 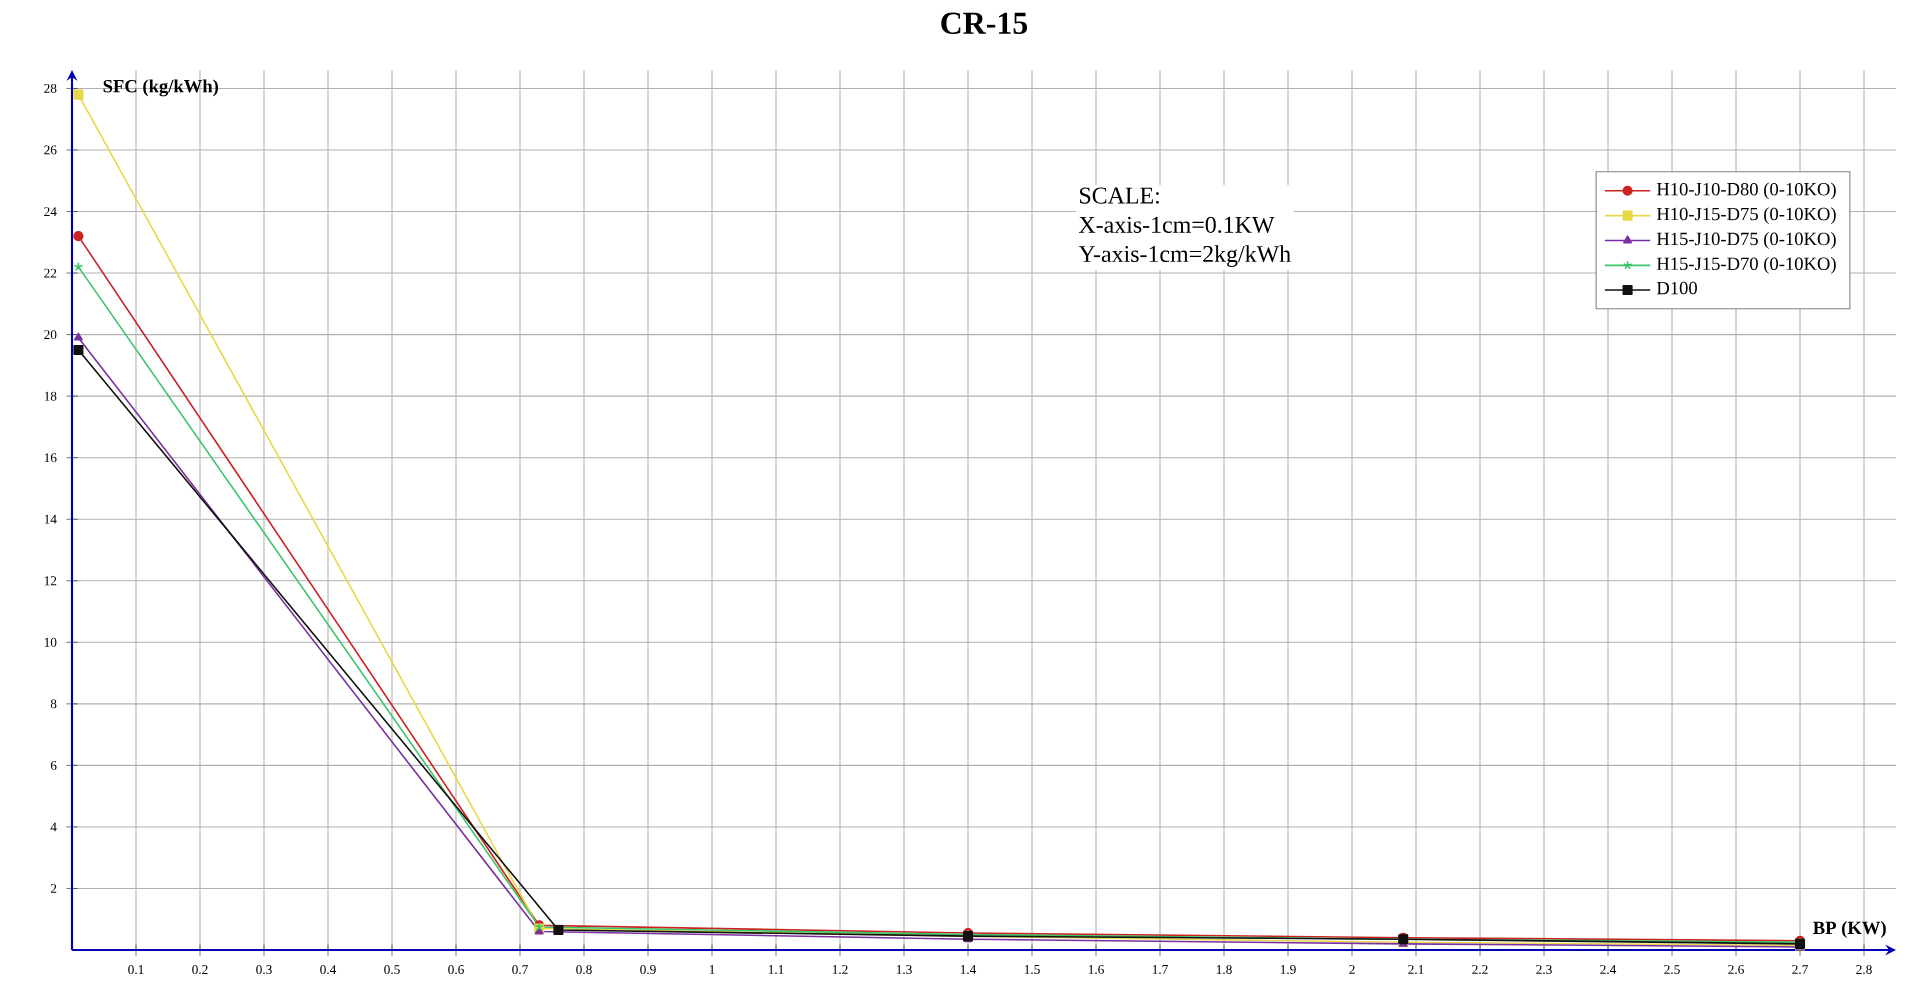 What do you see at coordinates (1746, 240) in the screenshot?
I see `legend-label: H15-J10-D75 (0-10KO)` at bounding box center [1746, 240].